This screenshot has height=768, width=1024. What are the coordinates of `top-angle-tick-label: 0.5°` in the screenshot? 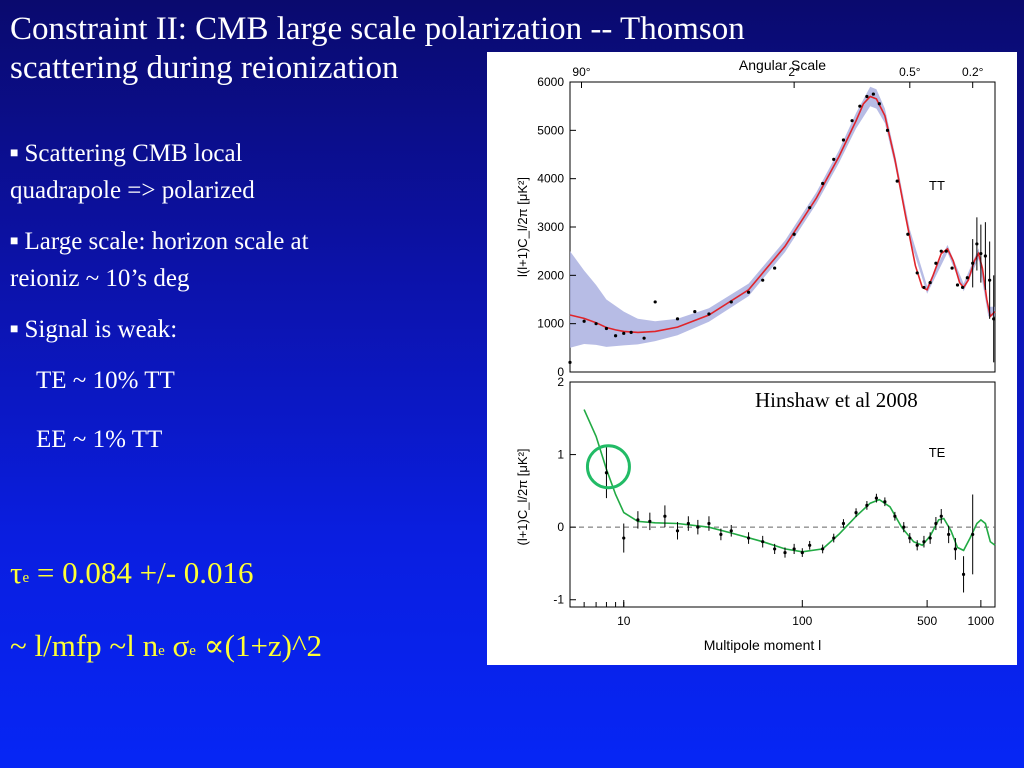 It's located at (910, 72).